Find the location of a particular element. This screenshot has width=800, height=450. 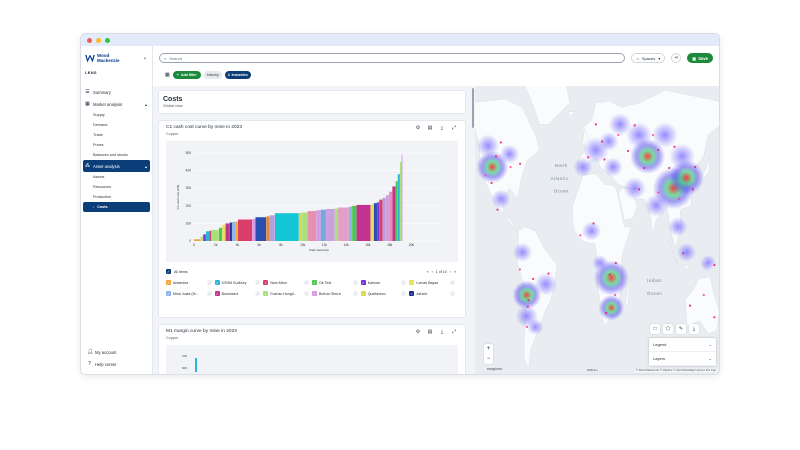

save-label: Save is located at coordinates (703, 58).